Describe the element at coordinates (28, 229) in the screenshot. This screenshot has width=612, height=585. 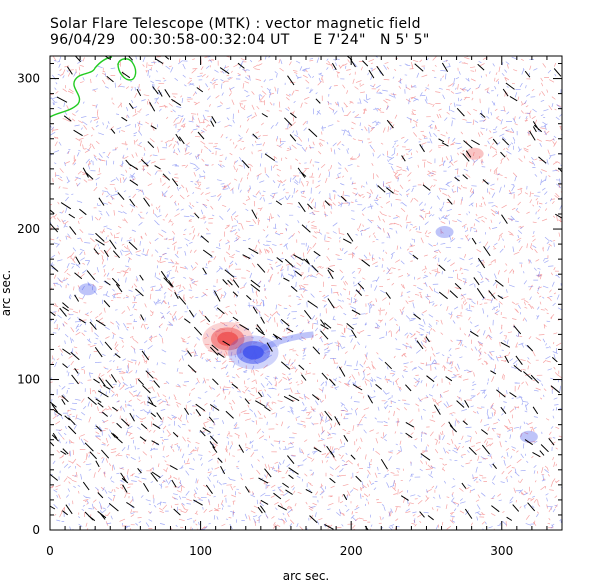
I see `y-tick-label-2: 200` at that location.